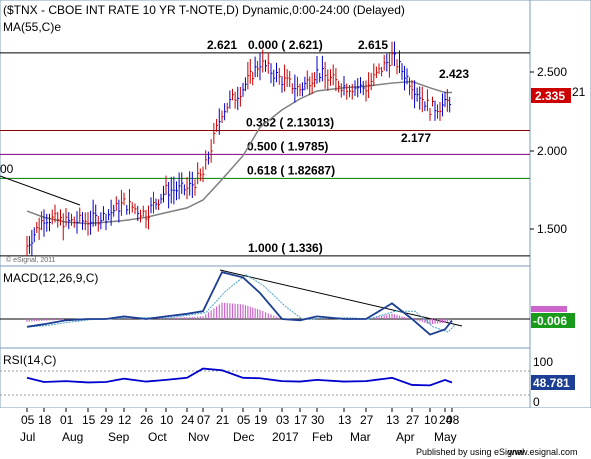 The image size is (591, 459). Describe the element at coordinates (125, 420) in the screenshot. I see `x-tick-day: 12` at that location.